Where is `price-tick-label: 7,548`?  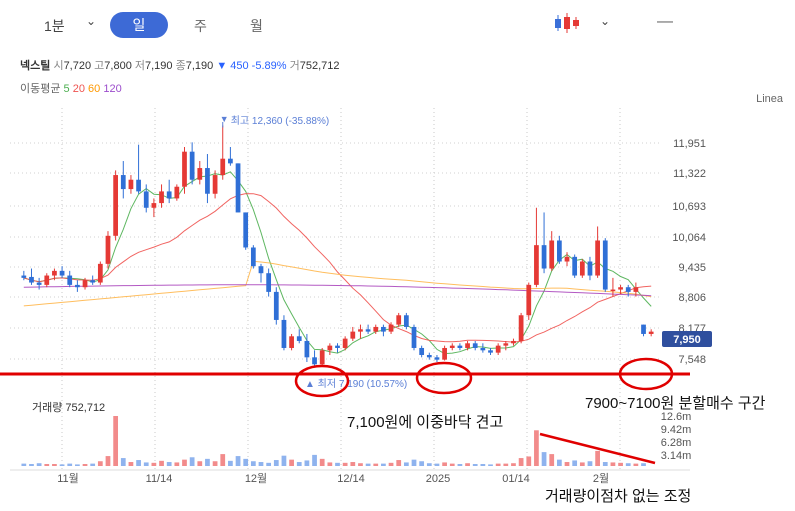 price-tick-label: 7,548 is located at coordinates (692, 360).